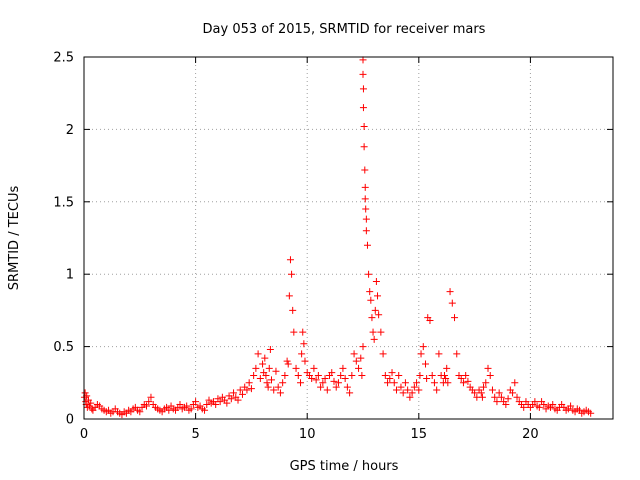 The image size is (640, 480). I want to click on y-axis-label: SRMTID / TECUs, so click(14, 238).